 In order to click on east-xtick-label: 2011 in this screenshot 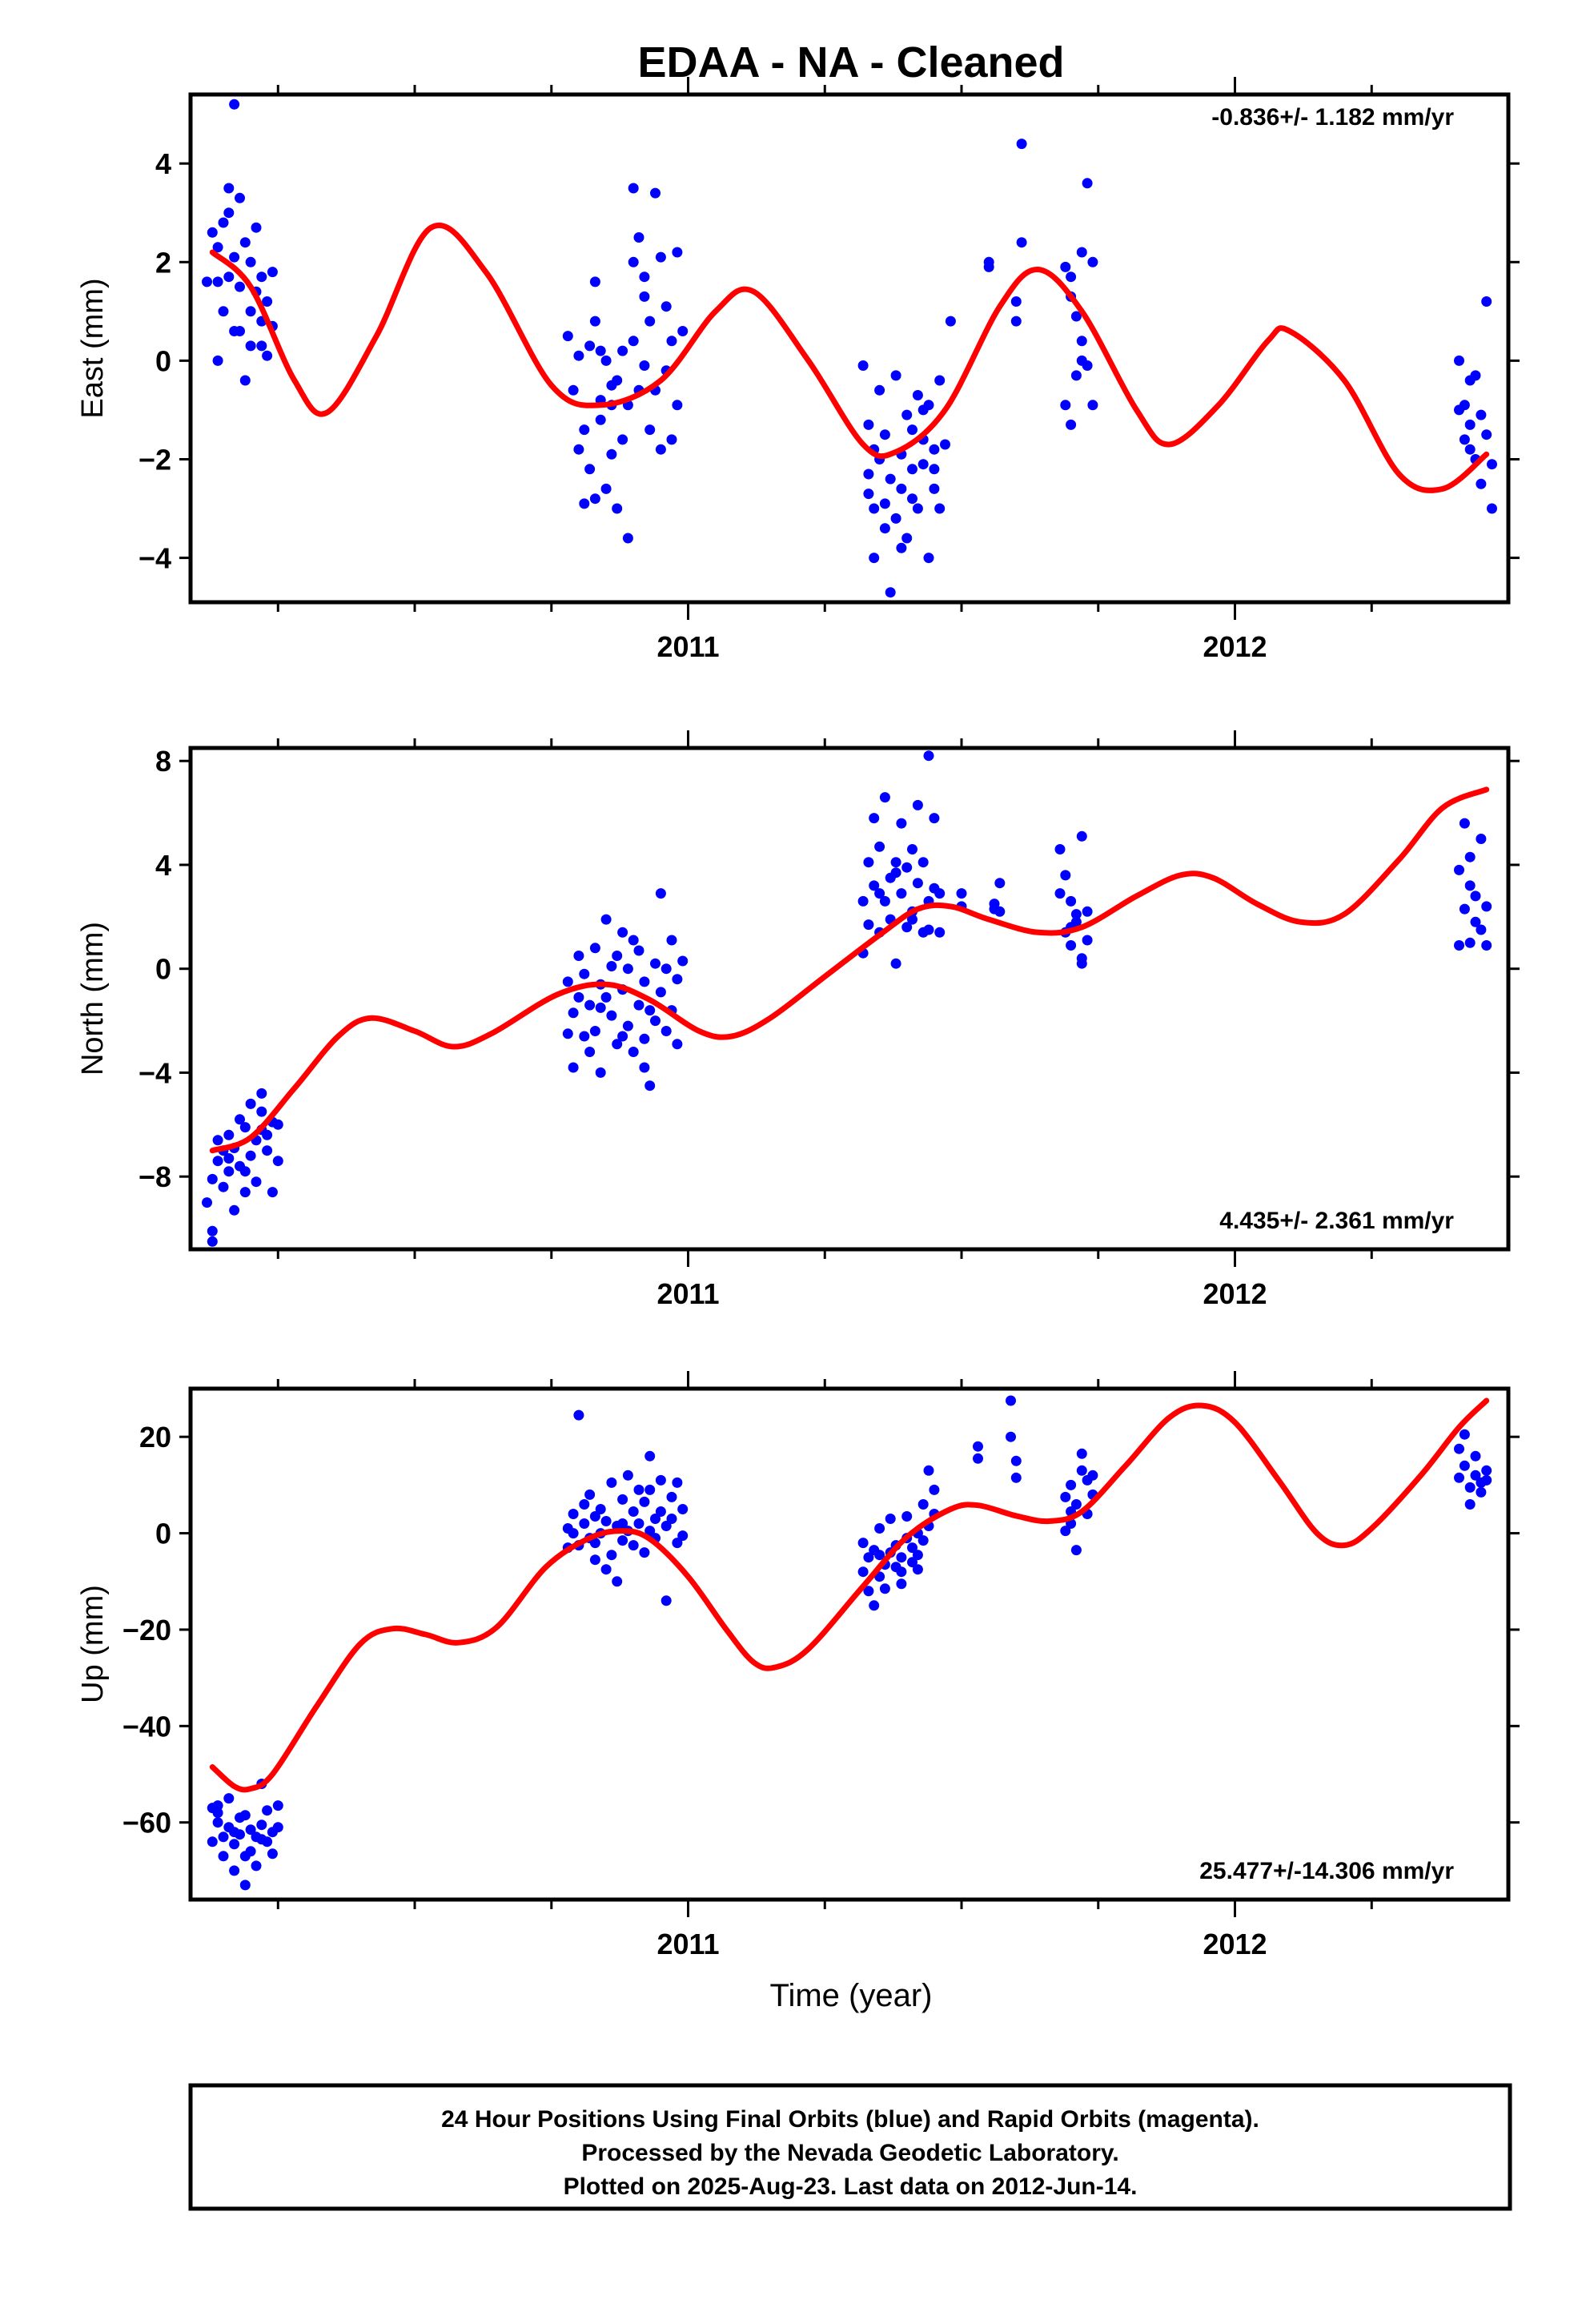, I will do `click(687, 646)`.